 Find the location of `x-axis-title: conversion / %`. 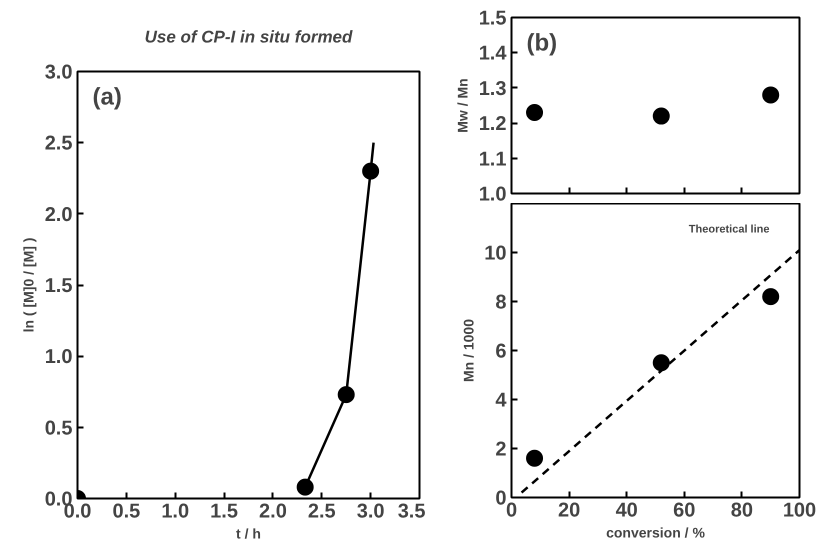

x-axis-title: conversion / % is located at coordinates (656, 532).